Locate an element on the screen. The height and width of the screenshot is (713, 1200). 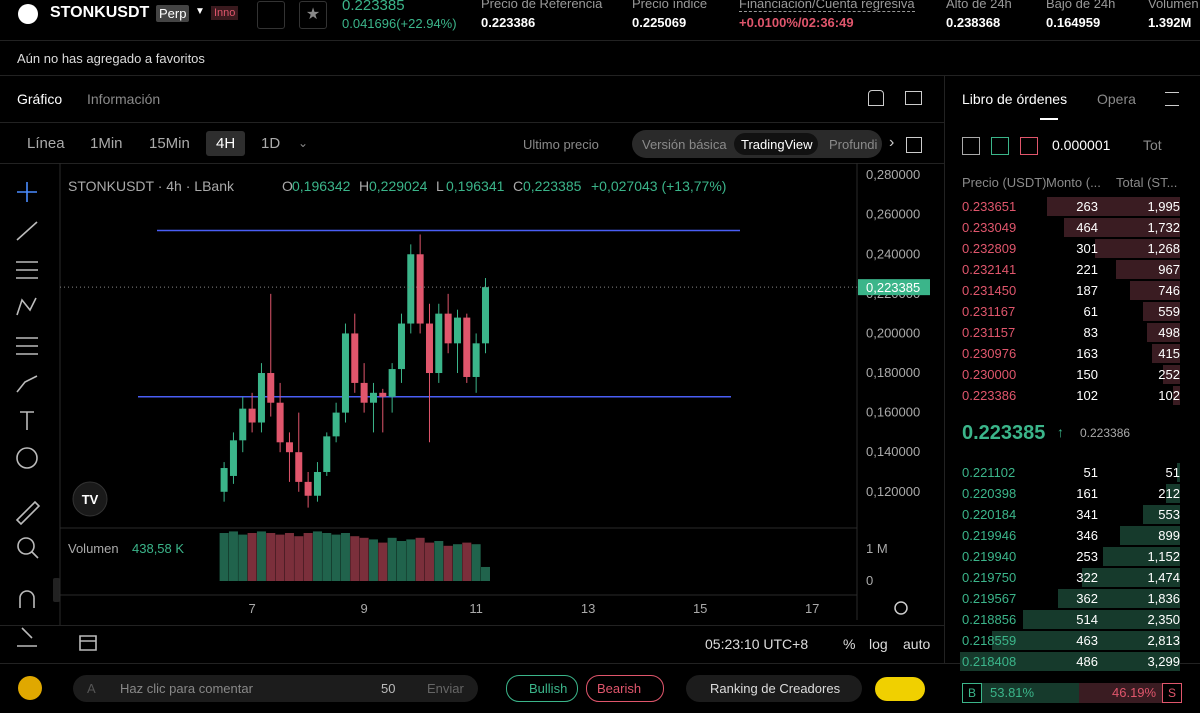
ob-amount: 341 is located at coordinates (1087, 514).